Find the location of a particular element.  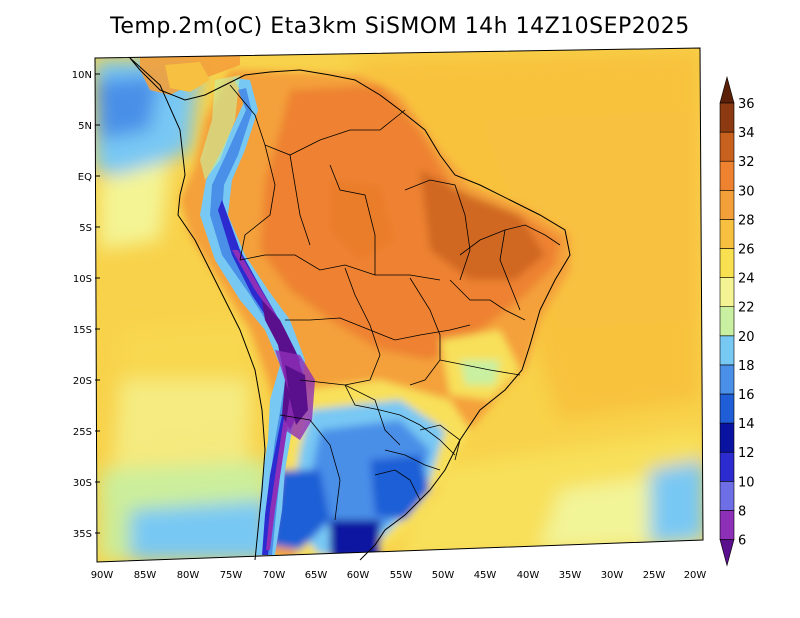

lon-label: 30W is located at coordinates (612, 575).